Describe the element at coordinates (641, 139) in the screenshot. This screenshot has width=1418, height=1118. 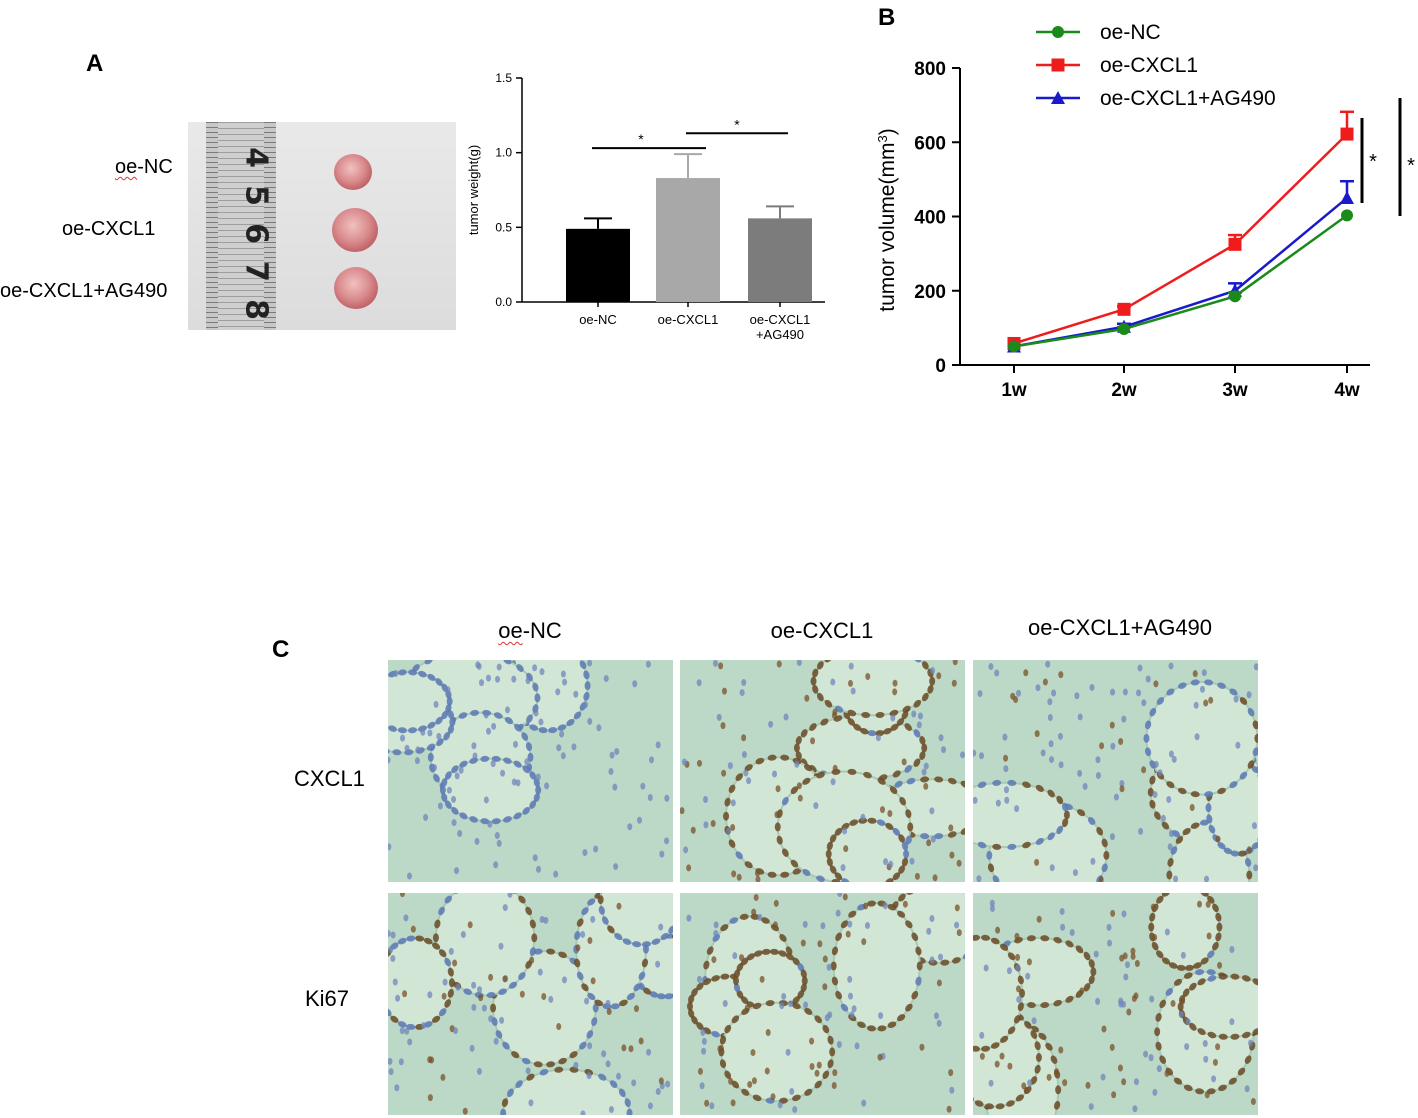
I see `bar-significance-star: *` at that location.